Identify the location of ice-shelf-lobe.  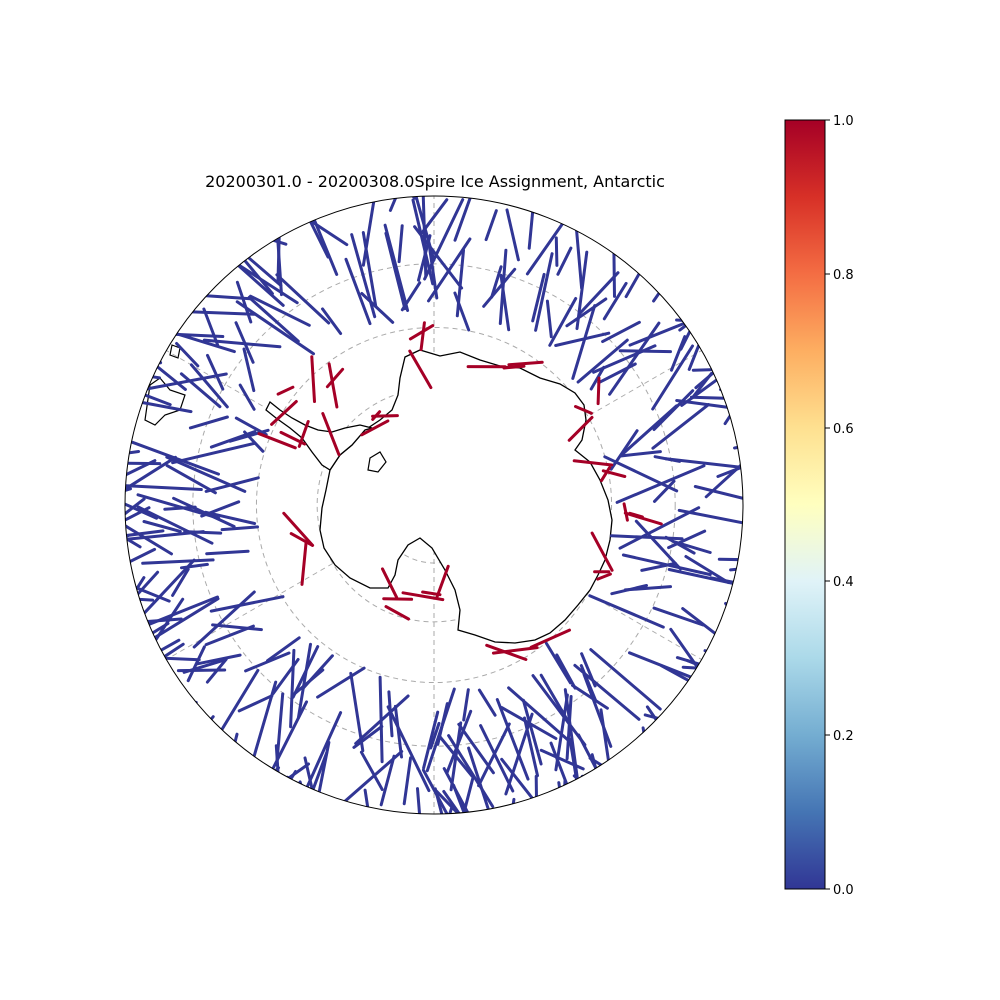
(377, 462).